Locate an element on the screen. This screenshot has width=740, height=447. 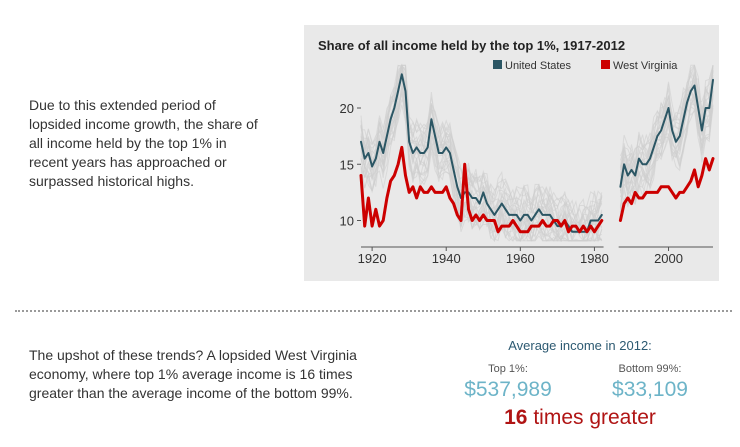
x-tick-label: 1960 is located at coordinates (520, 258).